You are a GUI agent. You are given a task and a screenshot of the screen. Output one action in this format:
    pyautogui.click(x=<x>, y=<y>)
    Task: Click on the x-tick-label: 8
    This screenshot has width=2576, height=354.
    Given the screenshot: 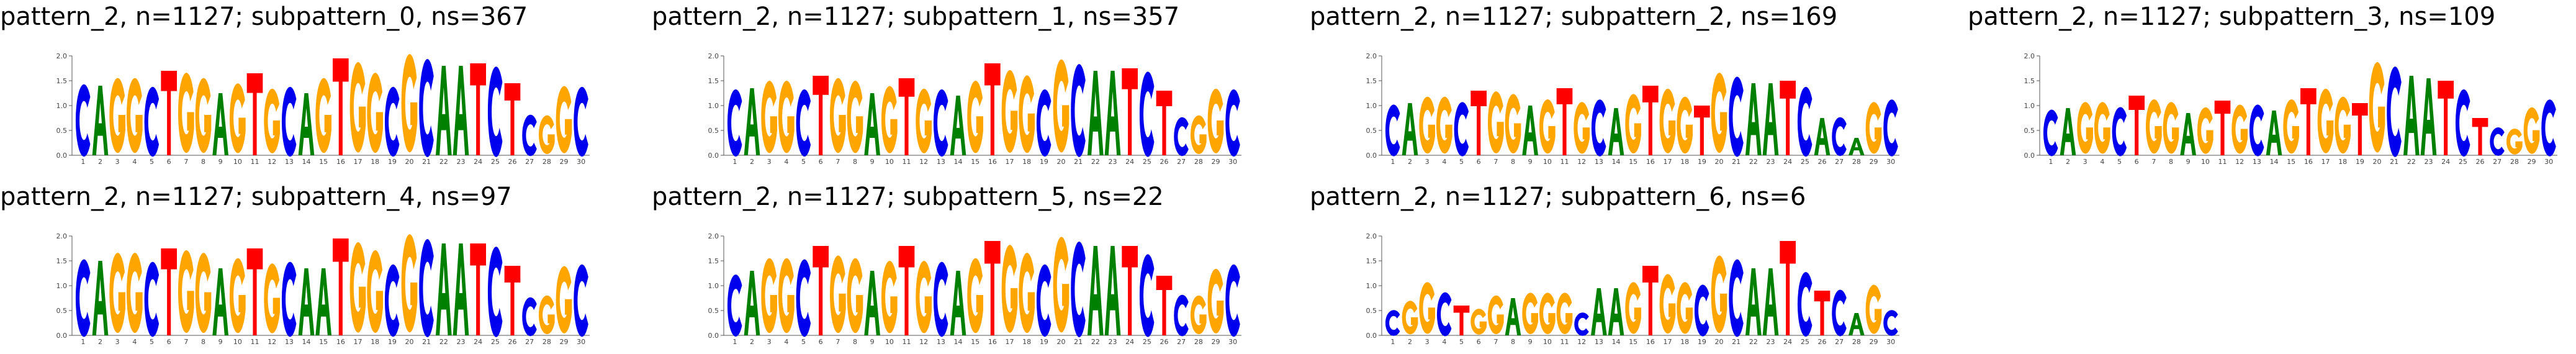 What is the action you would take?
    pyautogui.click(x=1513, y=162)
    